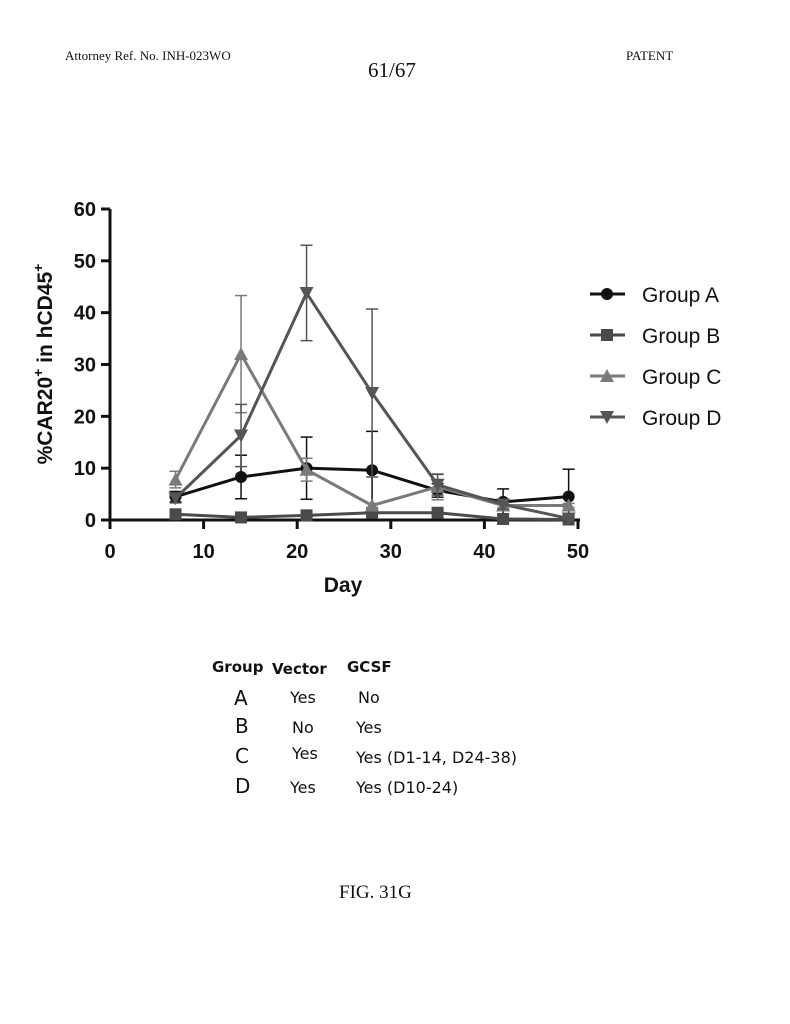  I want to click on series-group-d, so click(372, 385).